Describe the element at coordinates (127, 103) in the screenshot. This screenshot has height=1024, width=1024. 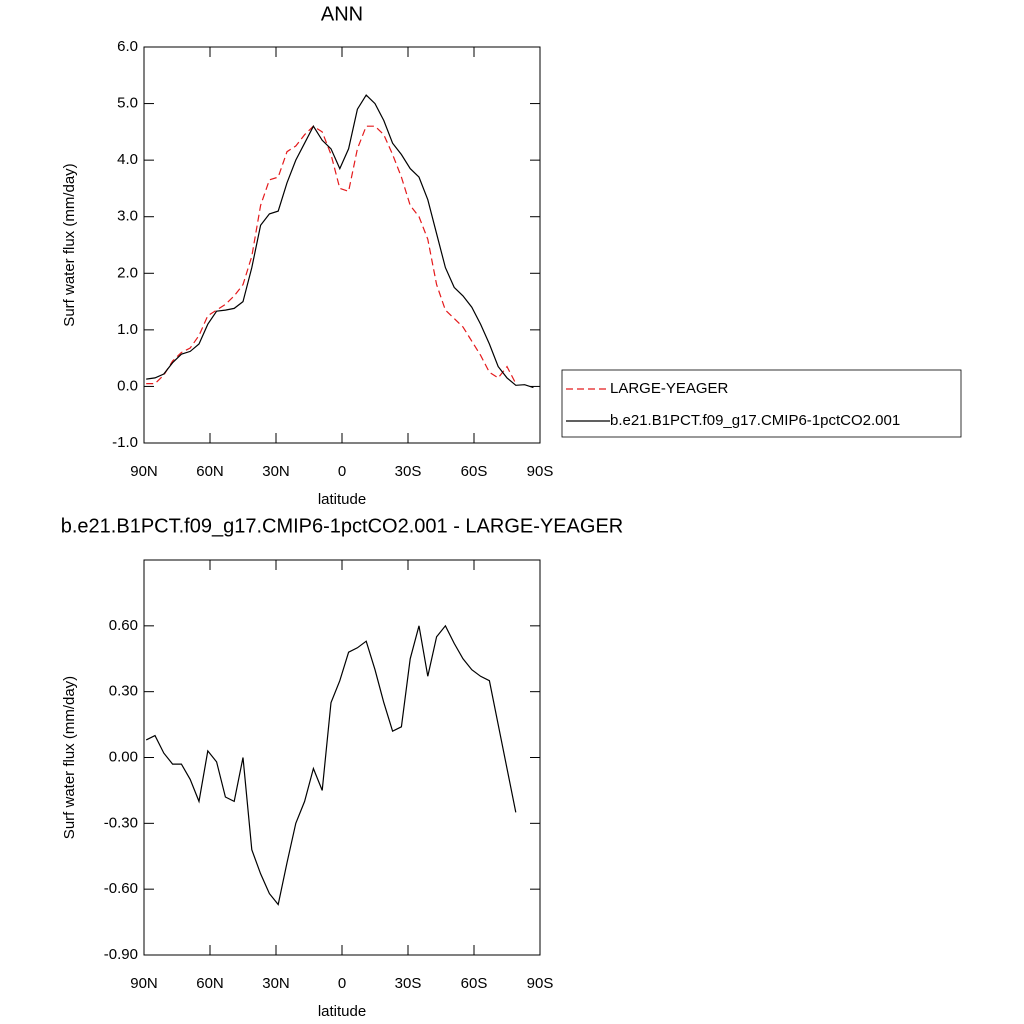
I see `y-tick-label: 5.0` at that location.